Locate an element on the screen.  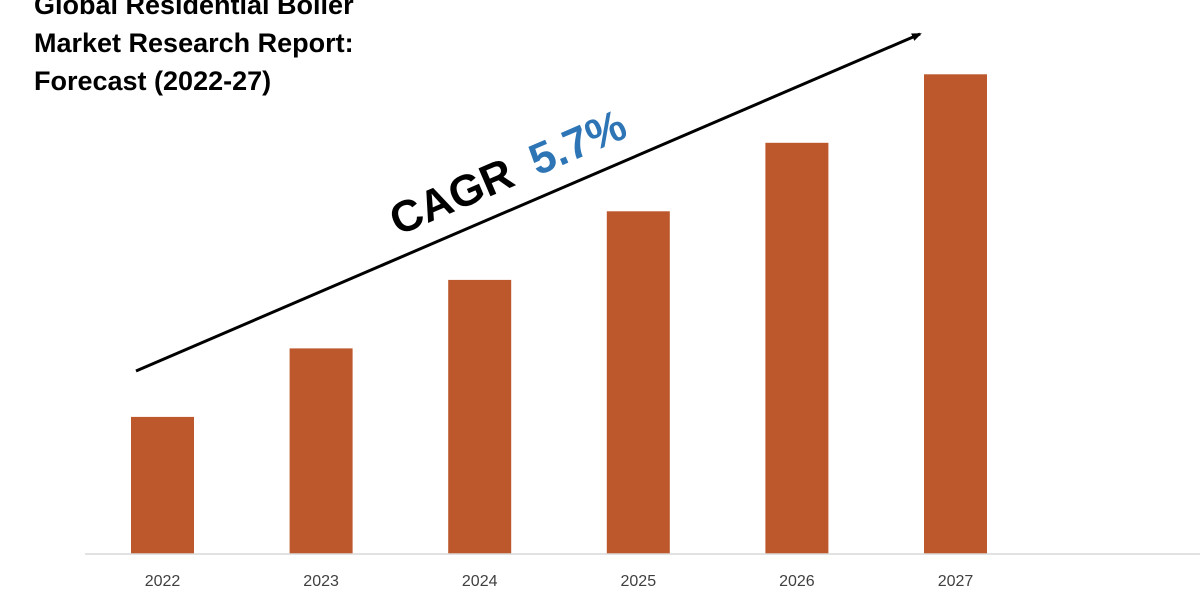
bar-2023 is located at coordinates (321, 451).